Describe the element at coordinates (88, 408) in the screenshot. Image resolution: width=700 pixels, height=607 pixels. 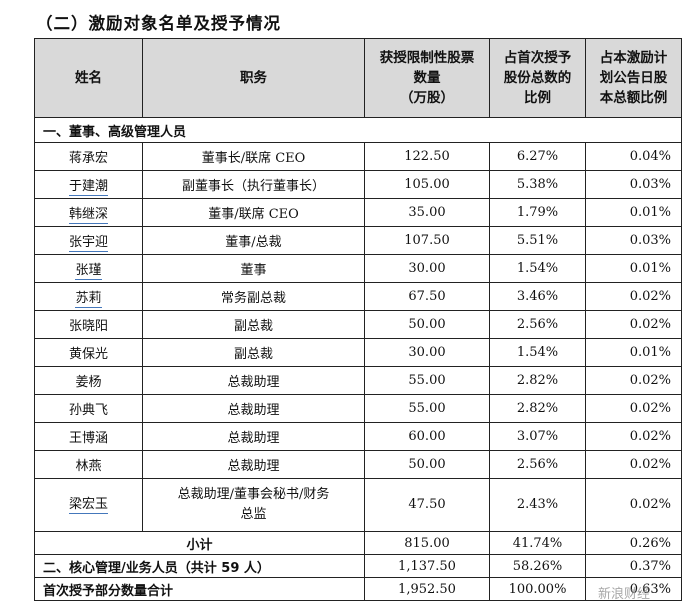
I see `cell-name: 孙典飞` at that location.